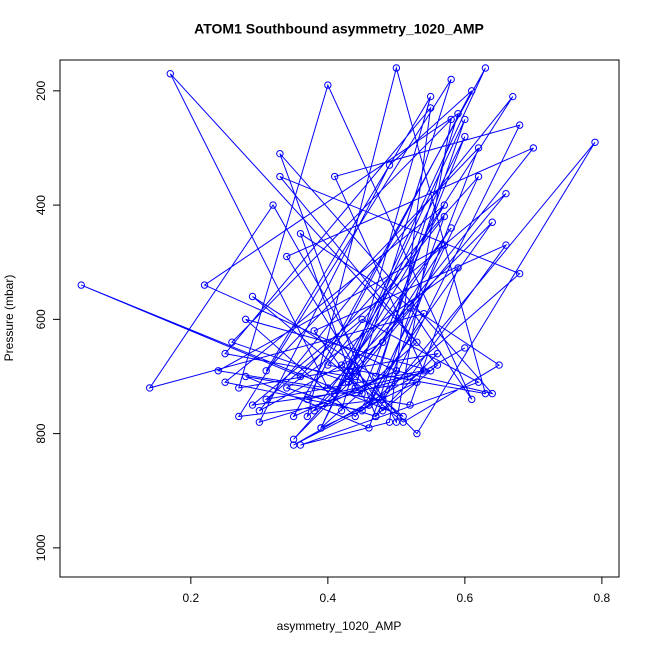 The image size is (650, 650). What do you see at coordinates (602, 598) in the screenshot?
I see `x-tick-label: 0.8` at bounding box center [602, 598].